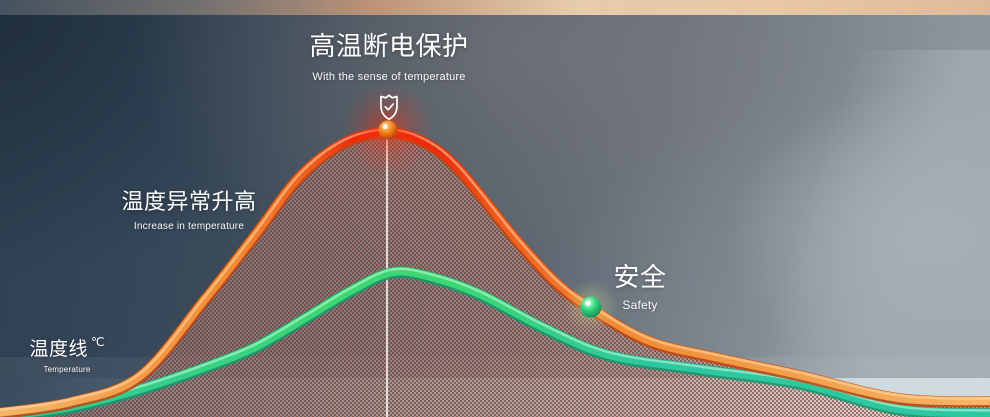 This screenshot has width=990, height=417. Describe the element at coordinates (389, 46) in the screenshot. I see `protection-title: 高温断电保护` at that location.